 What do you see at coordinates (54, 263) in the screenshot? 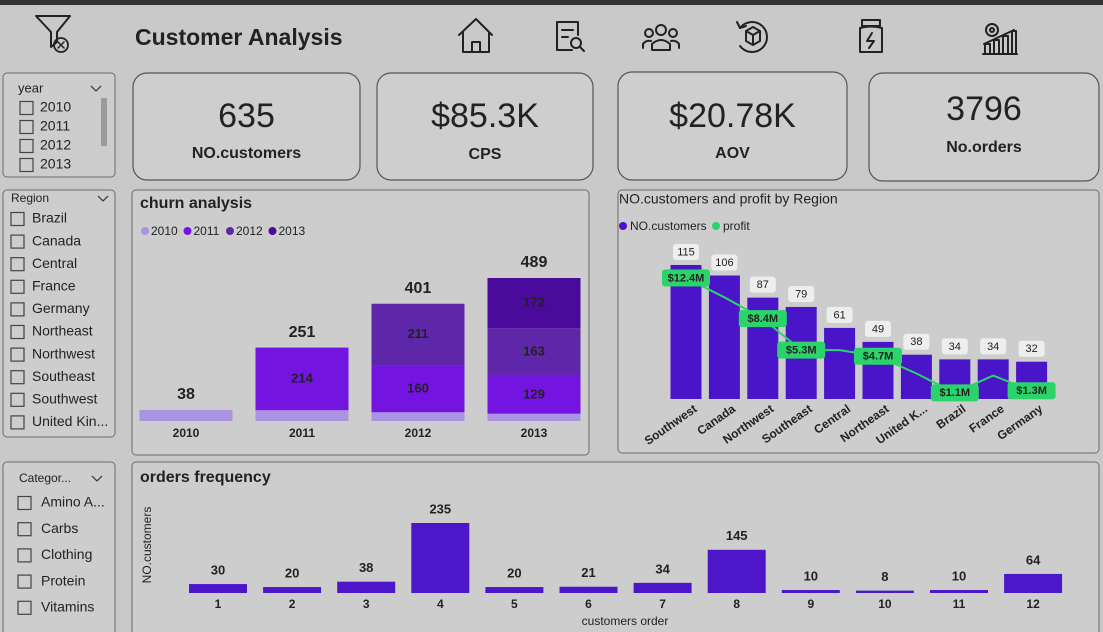
I see `slicer-item: Central` at bounding box center [54, 263].